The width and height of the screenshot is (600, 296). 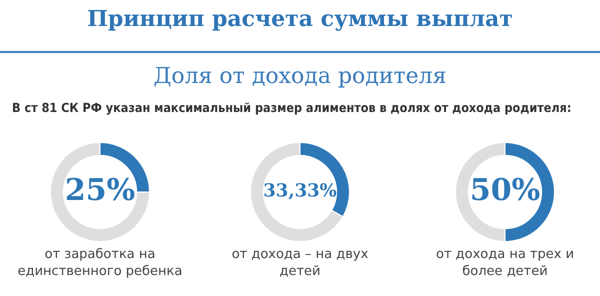 I want to click on text: Принцип расчета суммы выплат, so click(x=300, y=19).